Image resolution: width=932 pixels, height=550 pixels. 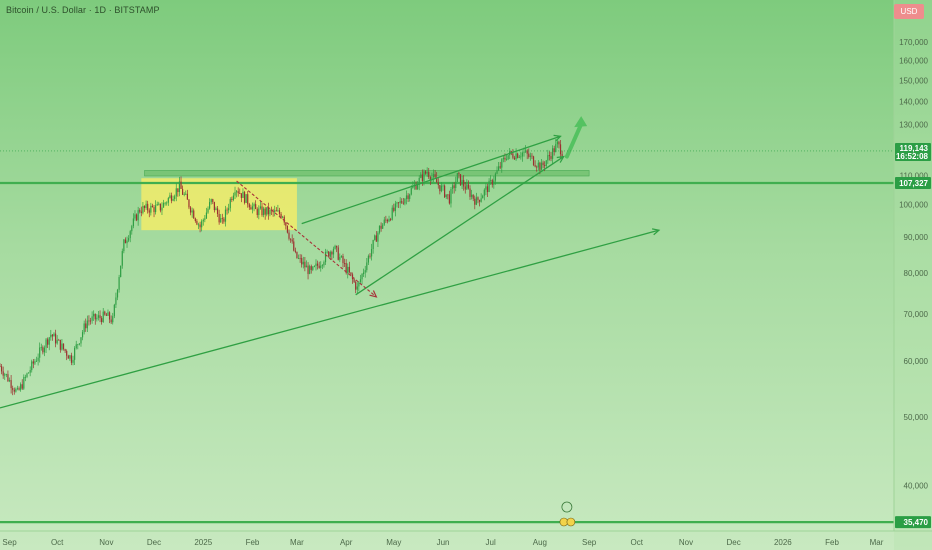 I want to click on trendline-arrowhead, so click(x=557, y=138).